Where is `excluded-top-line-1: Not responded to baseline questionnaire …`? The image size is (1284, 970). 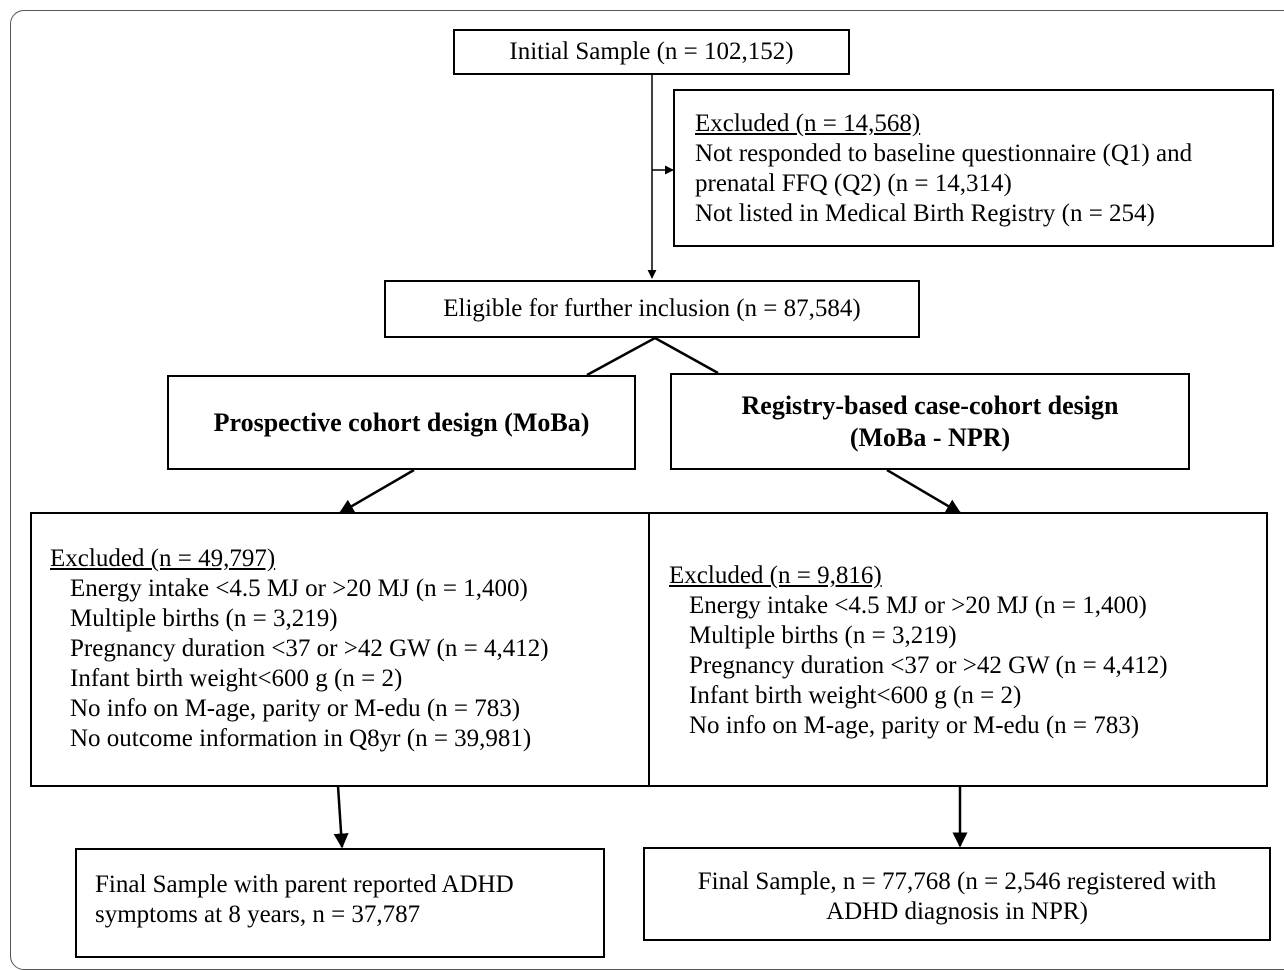
excluded-top-line-1: Not responded to baseline questionnaire … is located at coordinates (944, 153).